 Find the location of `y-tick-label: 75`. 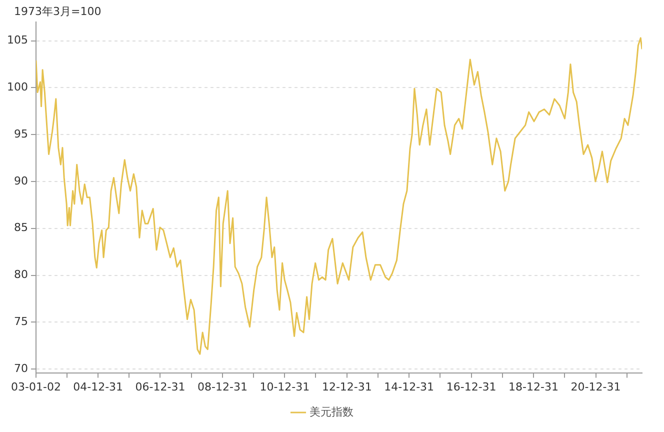

y-tick-label: 75 is located at coordinates (21, 321).